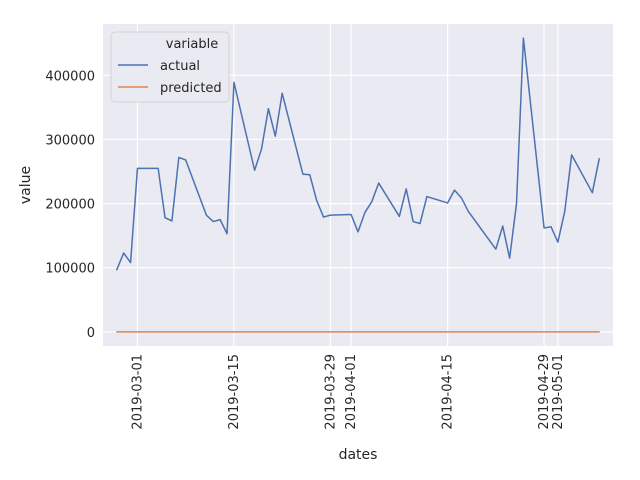  What do you see at coordinates (180, 66) in the screenshot?
I see `legend-label-actual: actual` at bounding box center [180, 66].